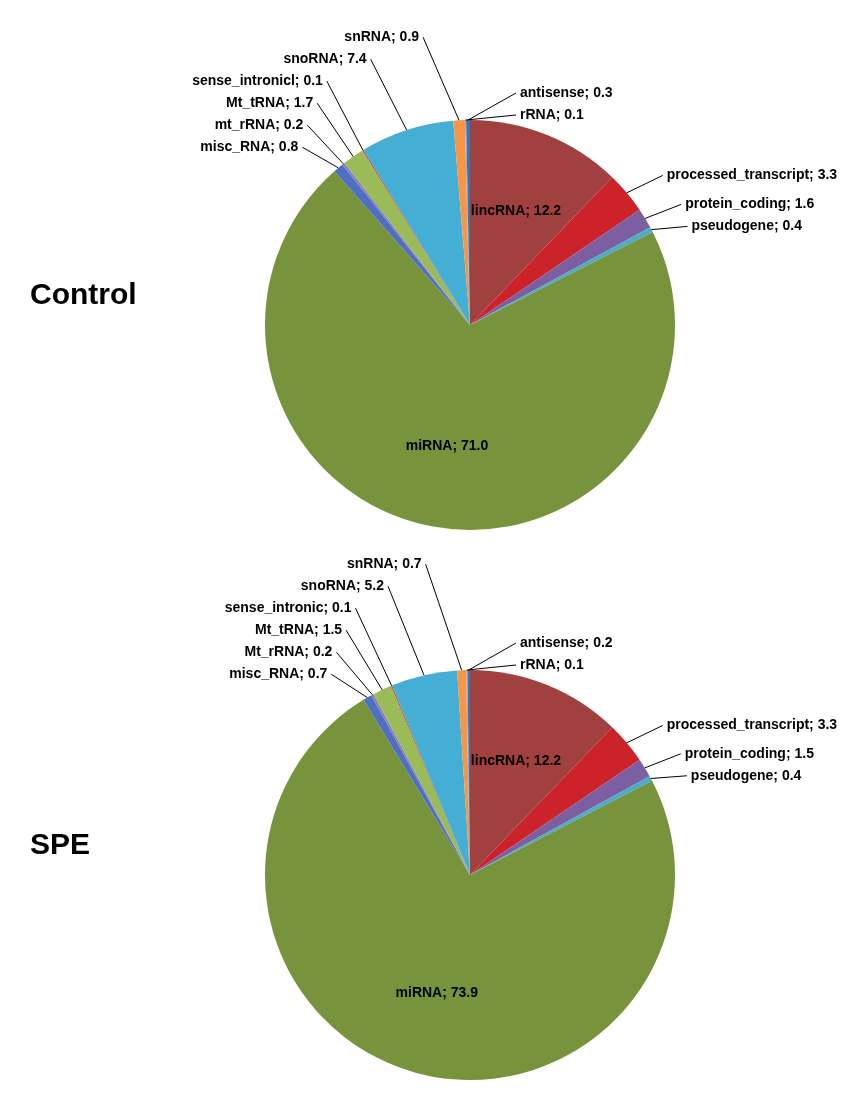 The image size is (851, 1103). I want to click on slice-label: snoRNA; 7.4, so click(325, 58).